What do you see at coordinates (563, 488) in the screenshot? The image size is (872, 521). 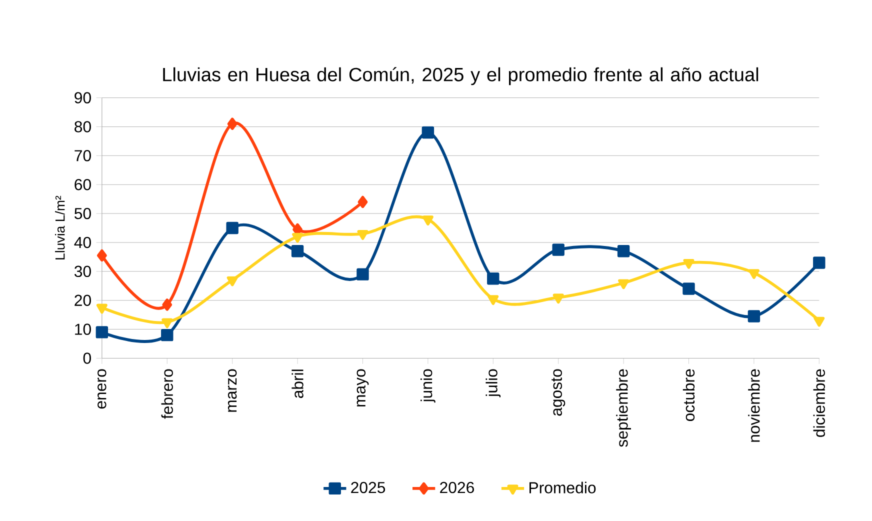 I see `legend-label: Promedio` at bounding box center [563, 488].